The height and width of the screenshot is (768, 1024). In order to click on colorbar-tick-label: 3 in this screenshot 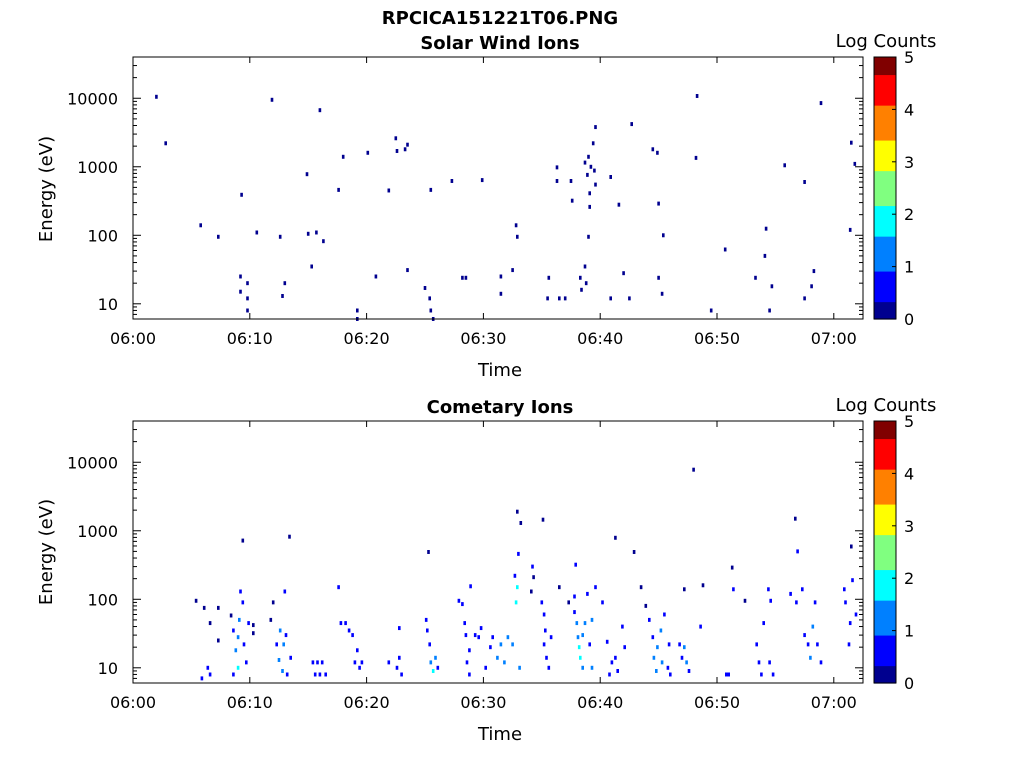, I will do `click(909, 526)`.